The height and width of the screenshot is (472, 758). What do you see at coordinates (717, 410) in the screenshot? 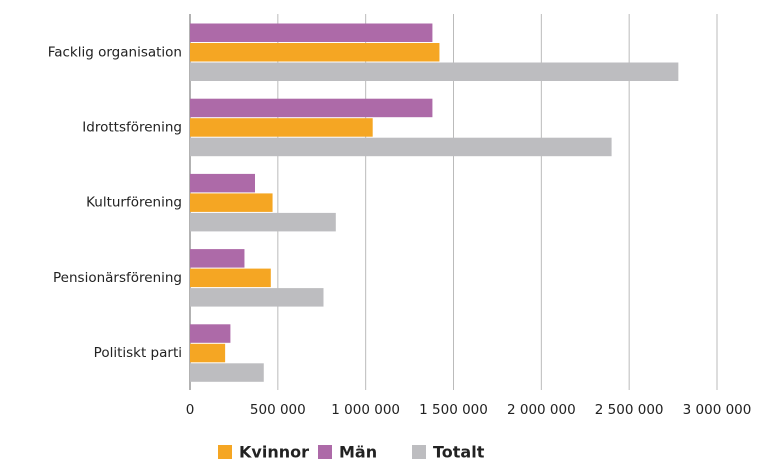
I see `x-tick-label: 3 000 000` at bounding box center [717, 410].